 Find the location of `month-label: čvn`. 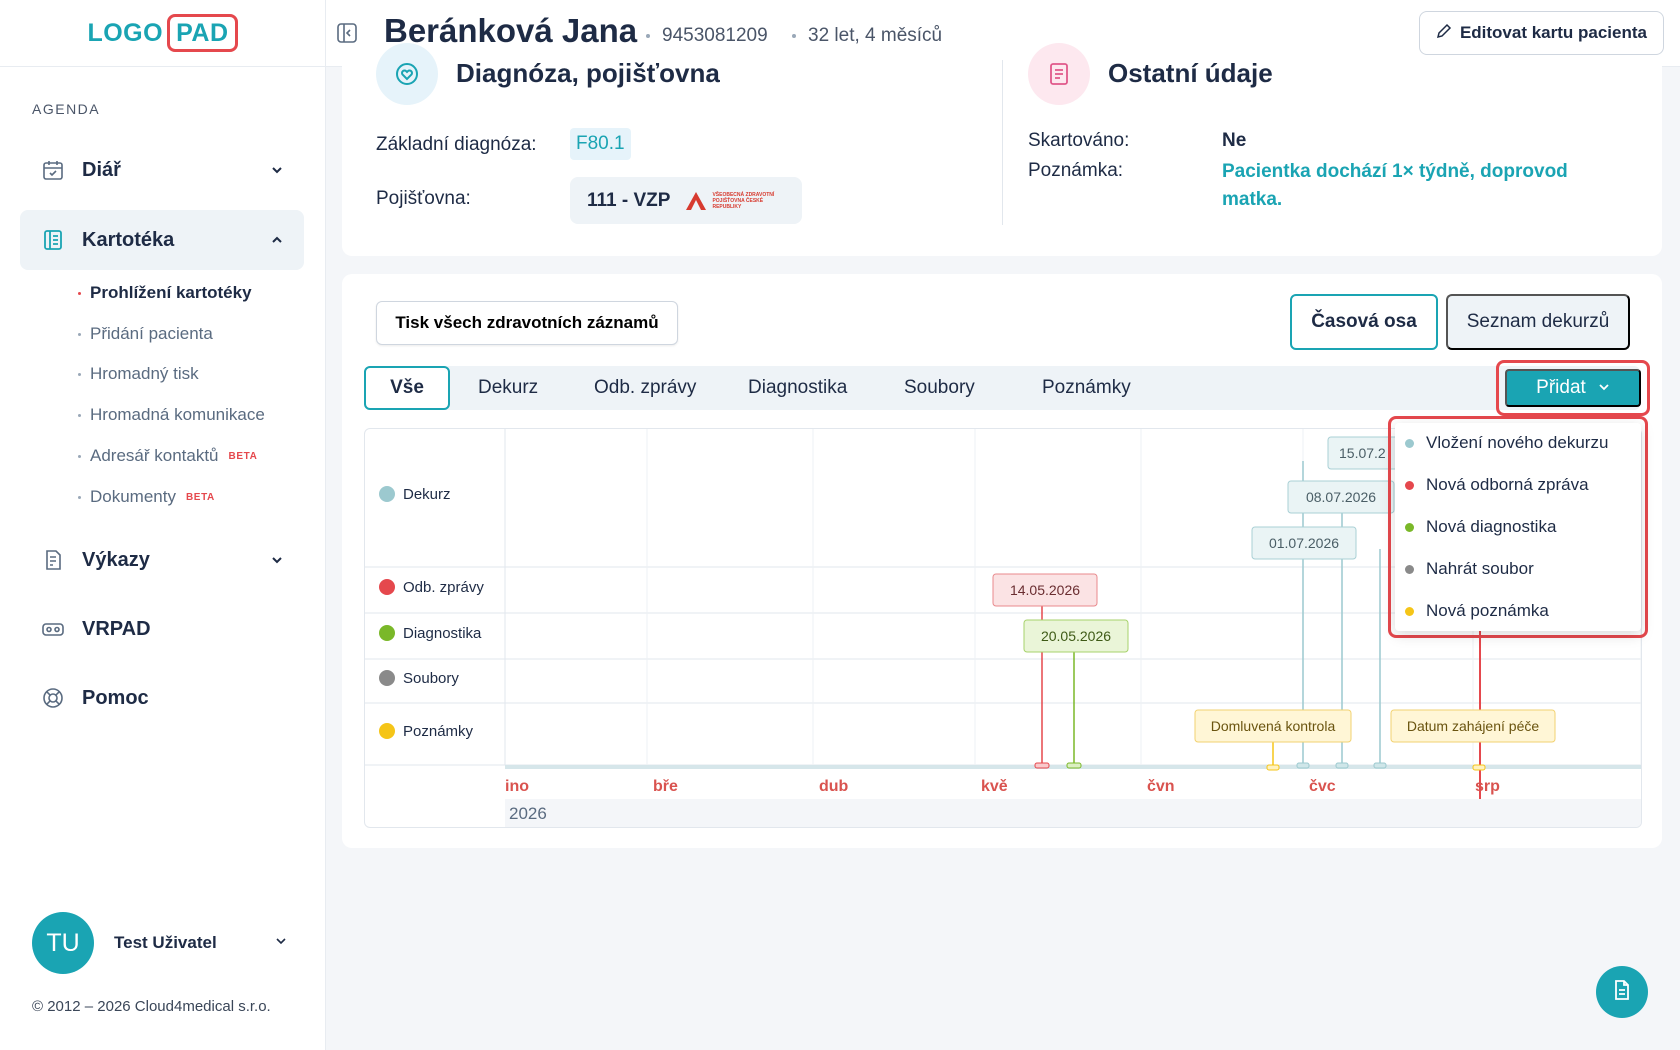

month-label: čvn is located at coordinates (1161, 786).